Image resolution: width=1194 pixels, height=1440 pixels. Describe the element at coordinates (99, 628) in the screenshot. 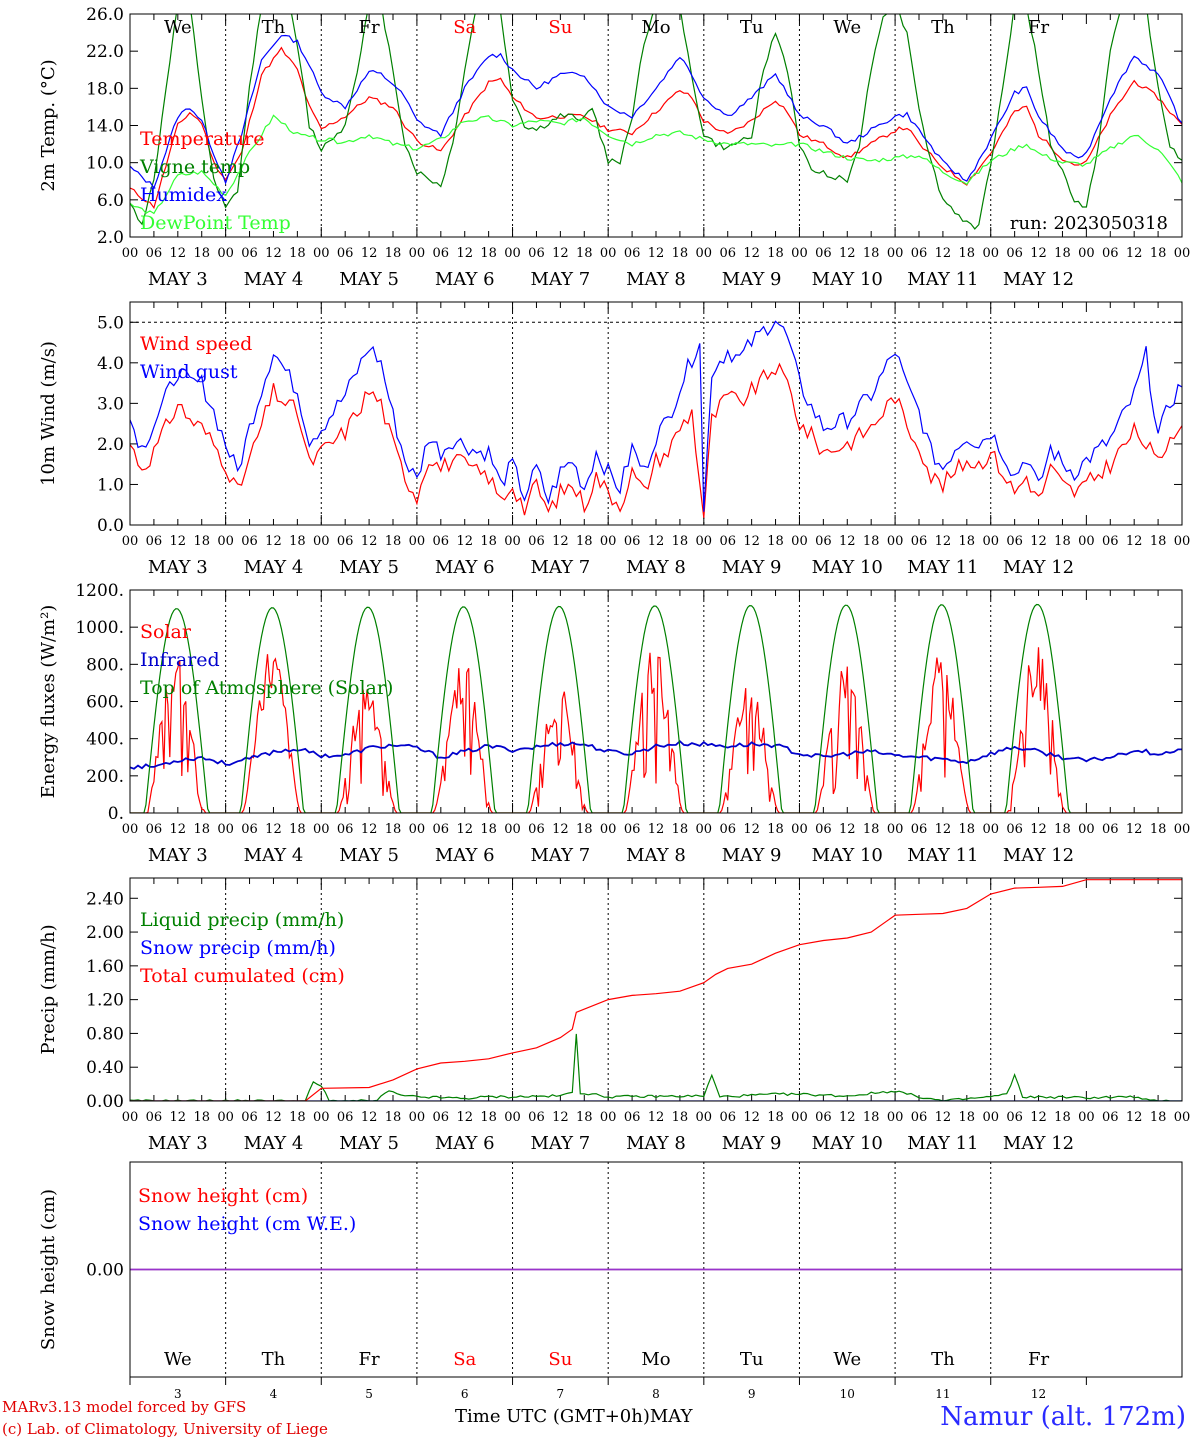

I see `y-tick-label: 1000.` at that location.